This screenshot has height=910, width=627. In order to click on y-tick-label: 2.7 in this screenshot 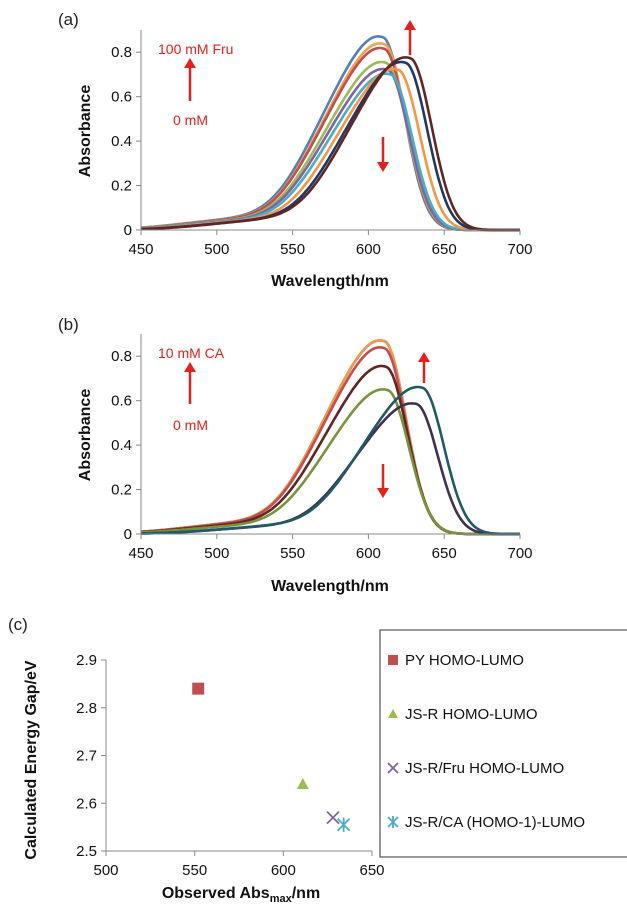, I will do `click(86, 756)`.